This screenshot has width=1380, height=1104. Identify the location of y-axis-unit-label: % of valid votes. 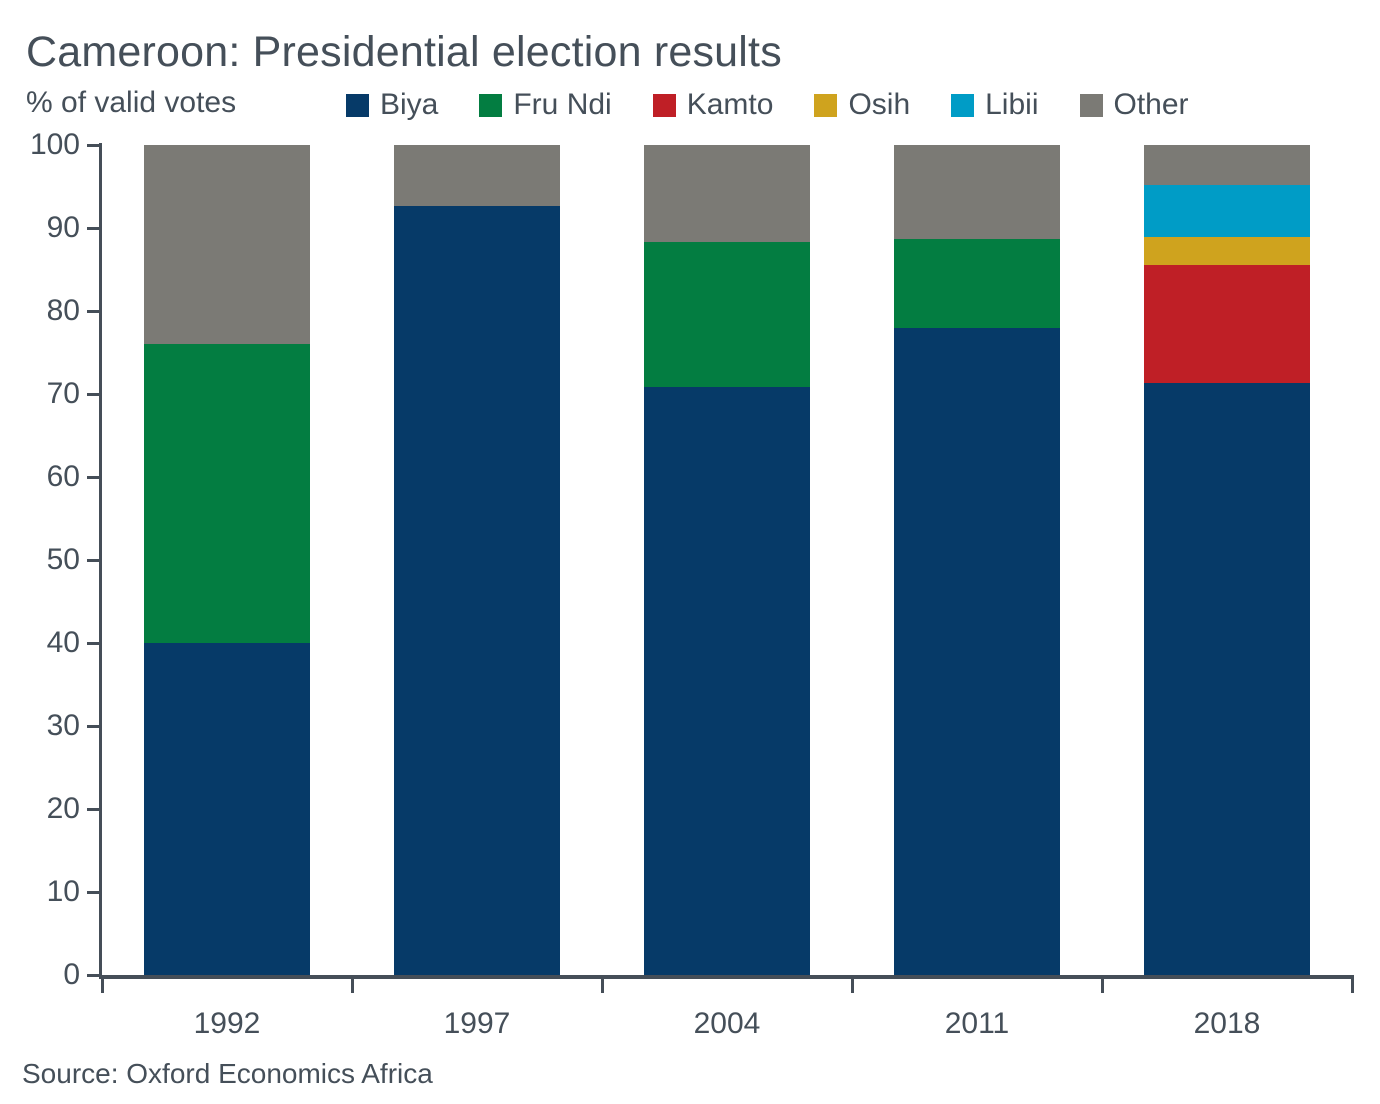
(131, 102).